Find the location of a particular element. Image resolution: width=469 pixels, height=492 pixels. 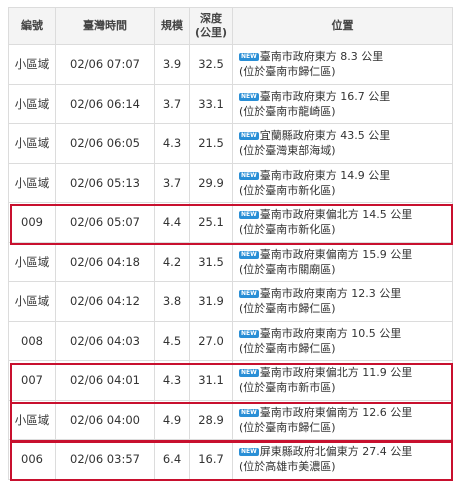

cell-location: NEW 屏東縣政府北偏東方 27.4 公里 (位於高雄市美濃區) is located at coordinates (342, 459).